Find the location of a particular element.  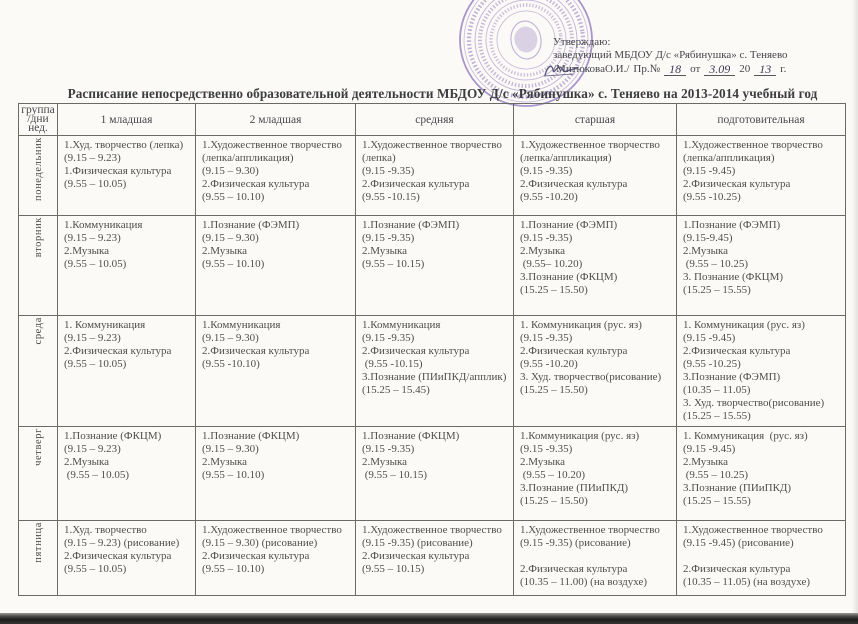

day-label-text: пятница is located at coordinates (38, 542).